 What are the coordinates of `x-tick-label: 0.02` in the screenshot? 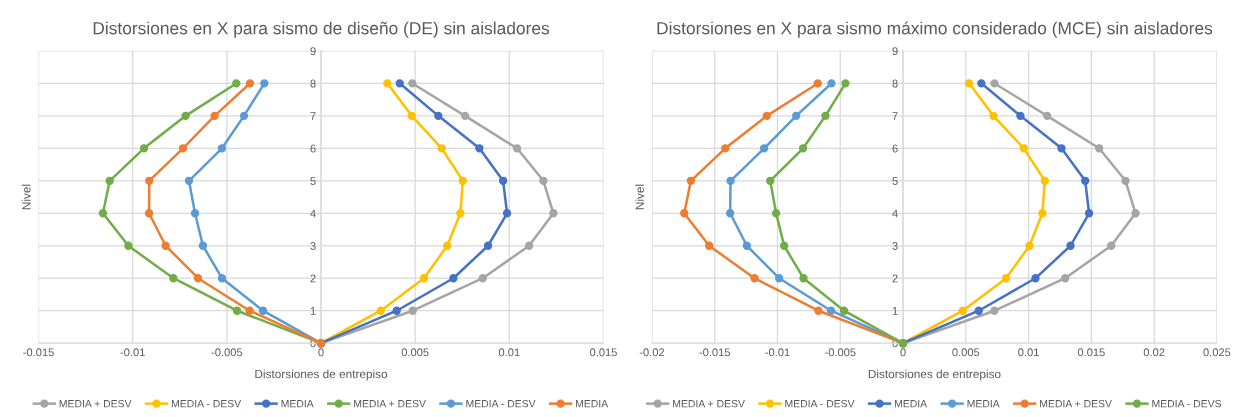 It's located at (1154, 352).